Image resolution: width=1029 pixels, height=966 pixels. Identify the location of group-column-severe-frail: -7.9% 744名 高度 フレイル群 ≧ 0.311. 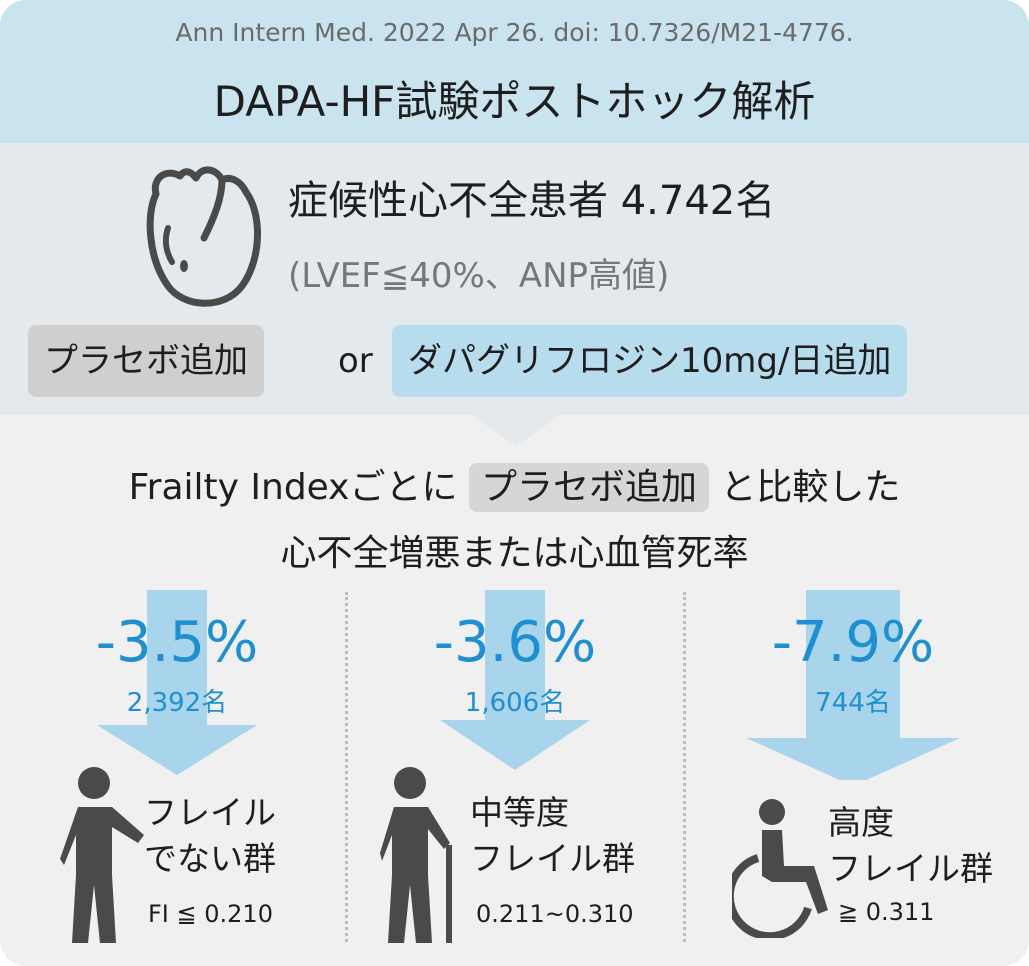
(853, 778).